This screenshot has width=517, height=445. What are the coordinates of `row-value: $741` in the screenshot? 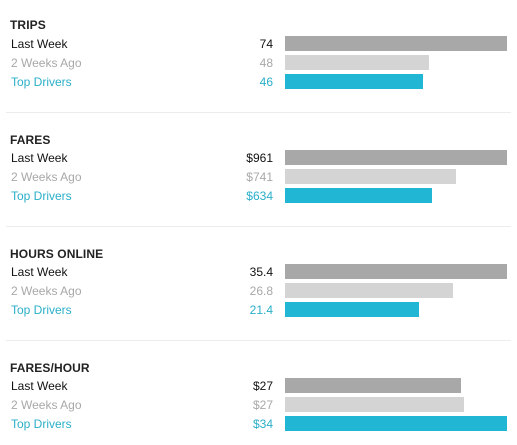 It's located at (259, 177).